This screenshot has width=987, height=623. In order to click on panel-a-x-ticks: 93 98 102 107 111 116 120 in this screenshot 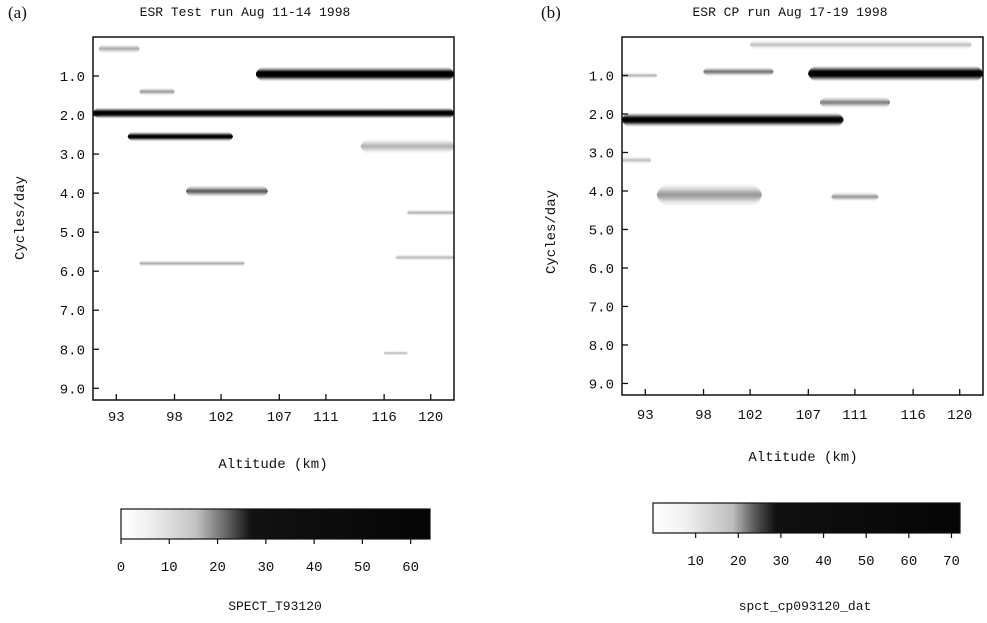, I will do `click(275, 410)`.